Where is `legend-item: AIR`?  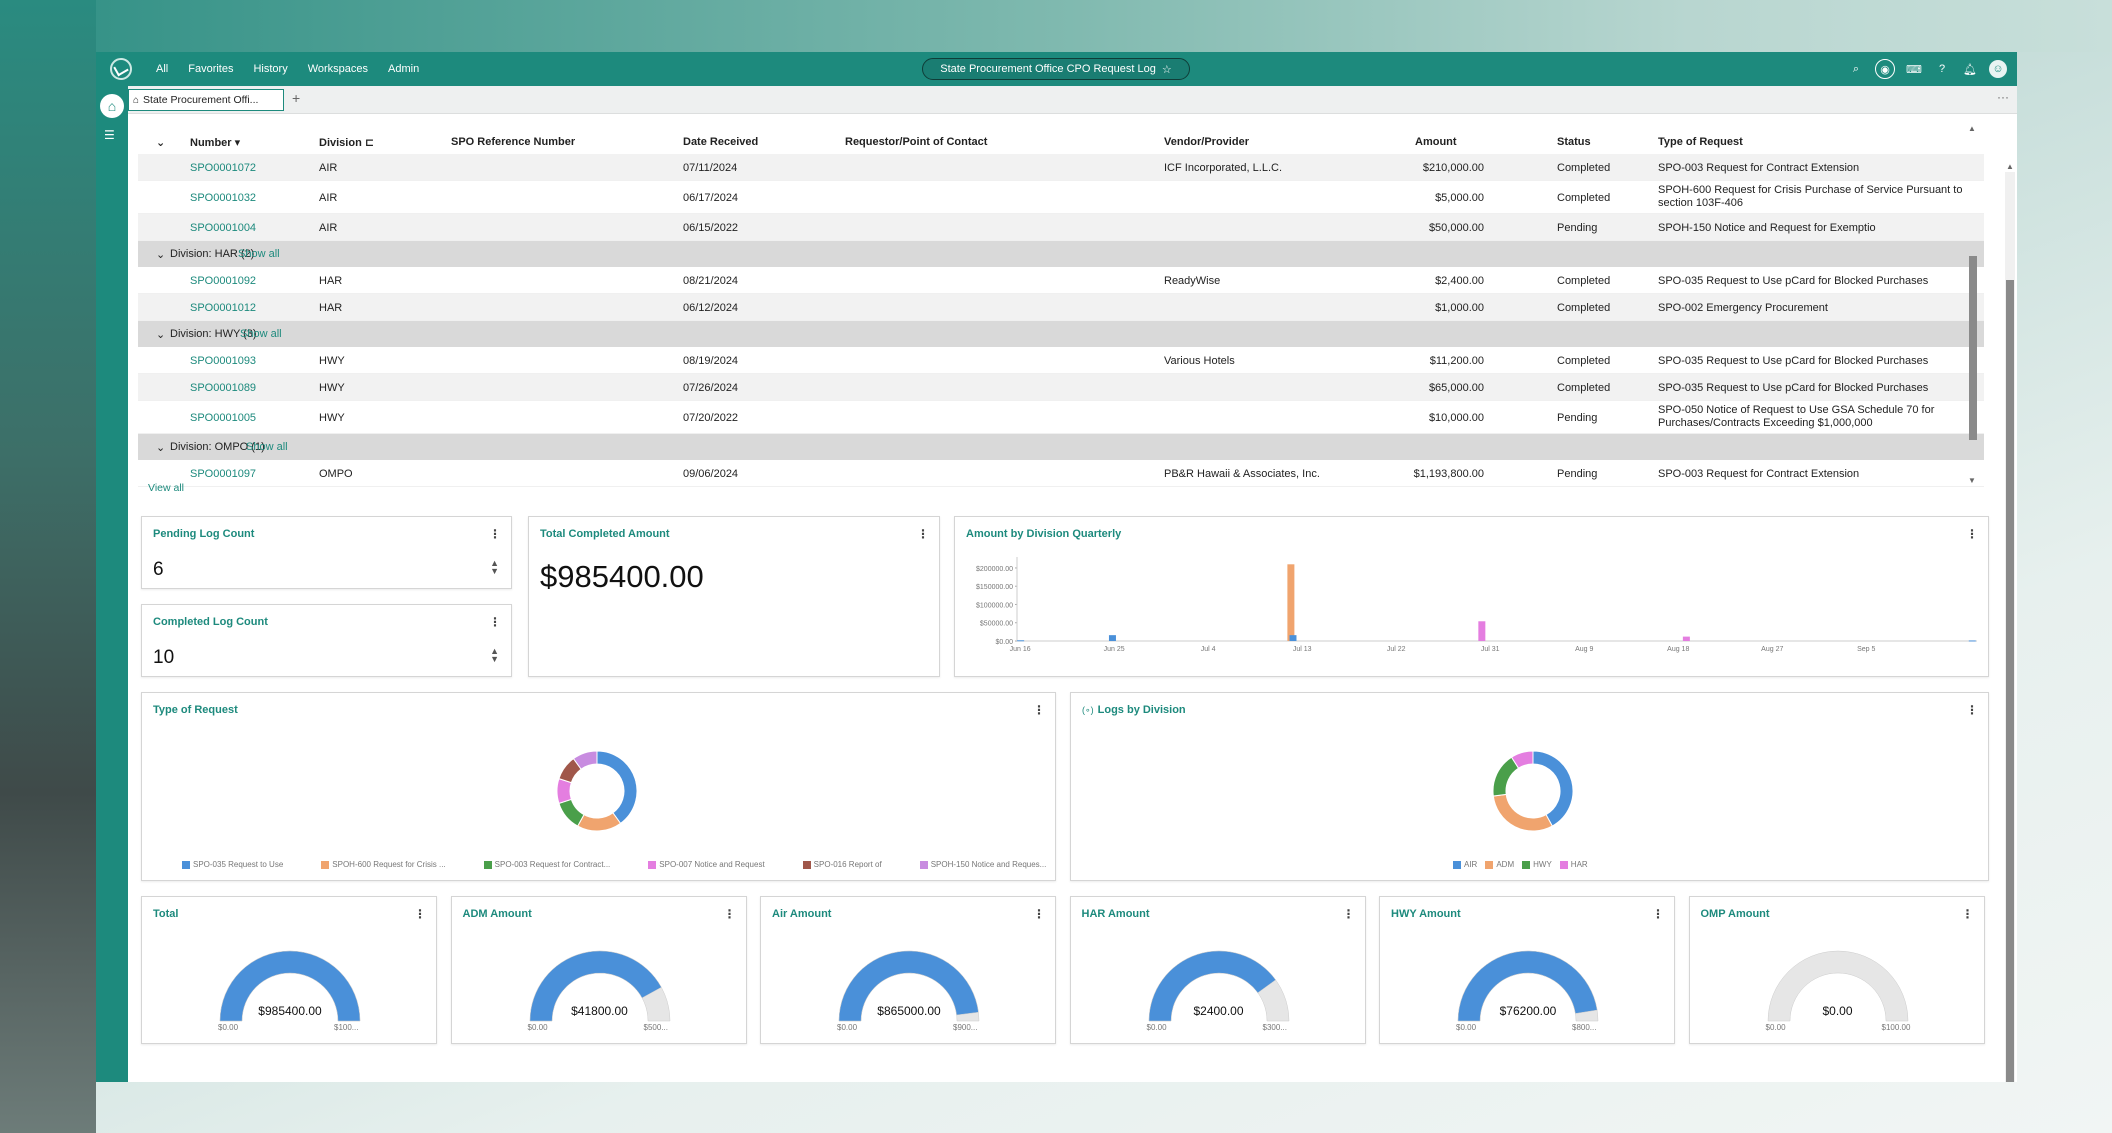 legend-item: AIR is located at coordinates (1465, 864).